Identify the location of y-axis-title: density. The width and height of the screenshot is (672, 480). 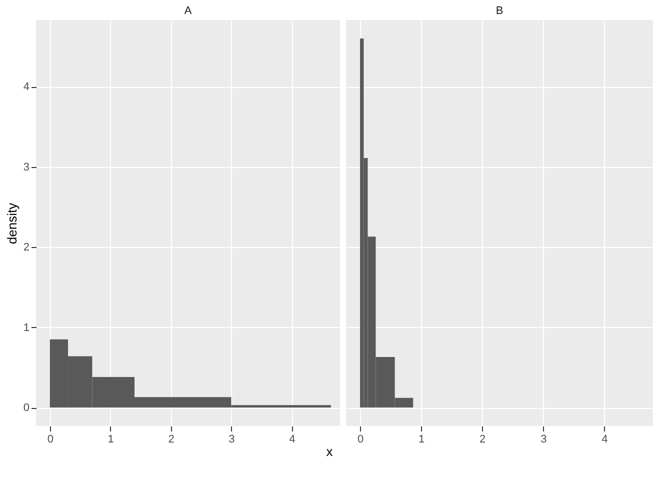
(12, 223).